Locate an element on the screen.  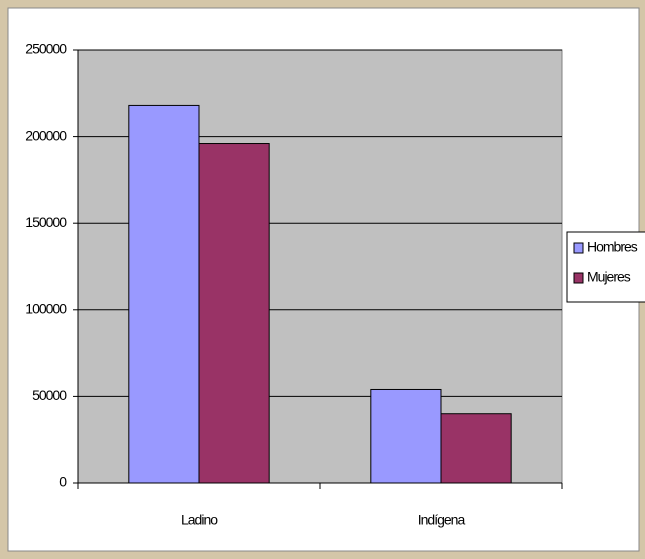
y-tick-label: 150000 is located at coordinates (46, 222).